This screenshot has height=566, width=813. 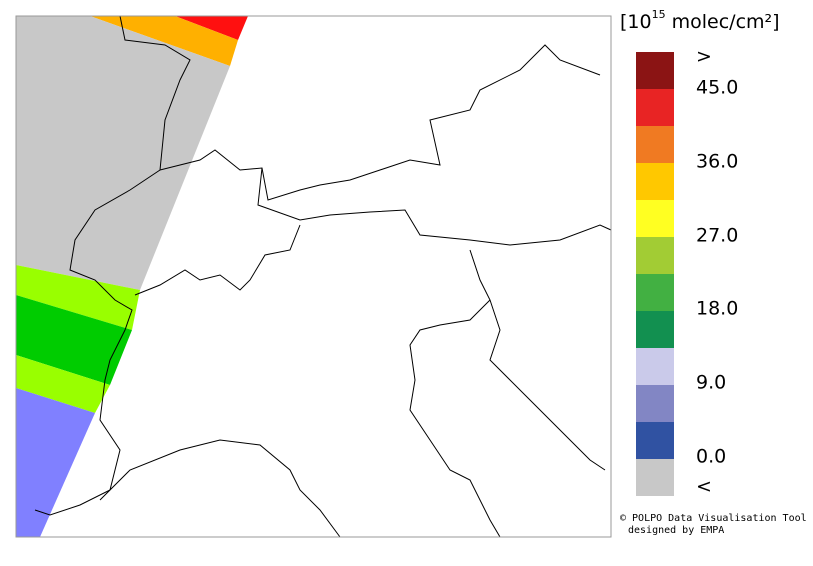 I want to click on unit-exponent: 15, so click(x=659, y=14).